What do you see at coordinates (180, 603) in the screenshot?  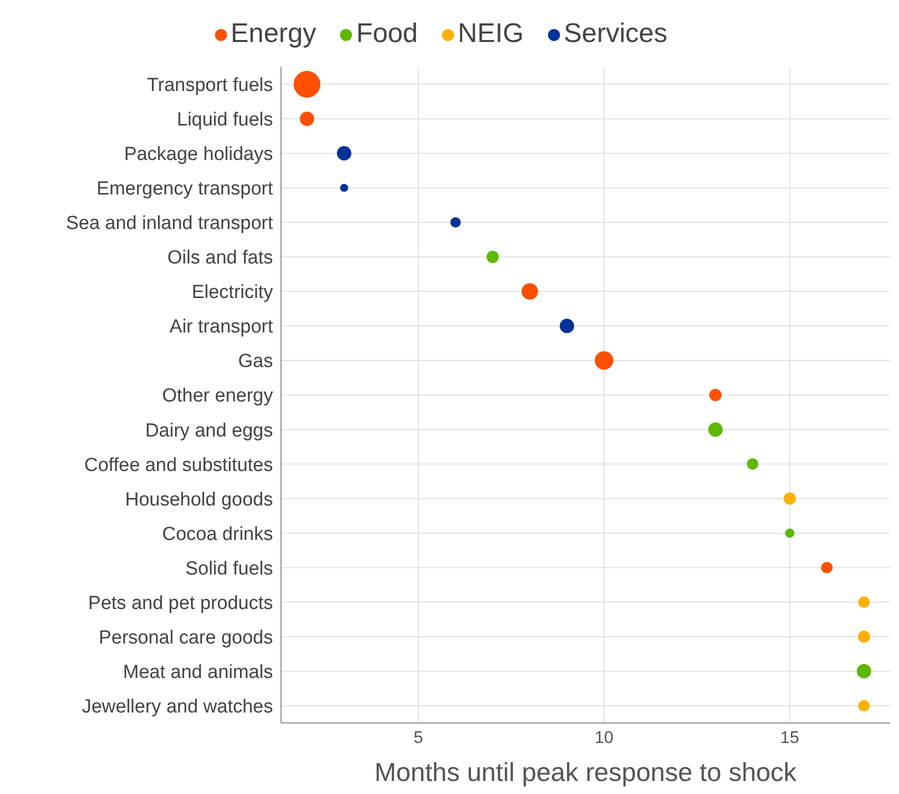 I see `y-tick-label: Pets and pet products` at bounding box center [180, 603].